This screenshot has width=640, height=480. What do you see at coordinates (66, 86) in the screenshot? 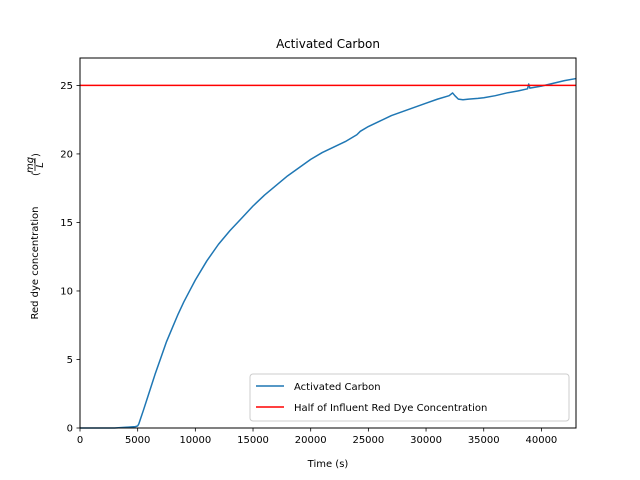
I see `y-tick-label: 25` at bounding box center [66, 86].